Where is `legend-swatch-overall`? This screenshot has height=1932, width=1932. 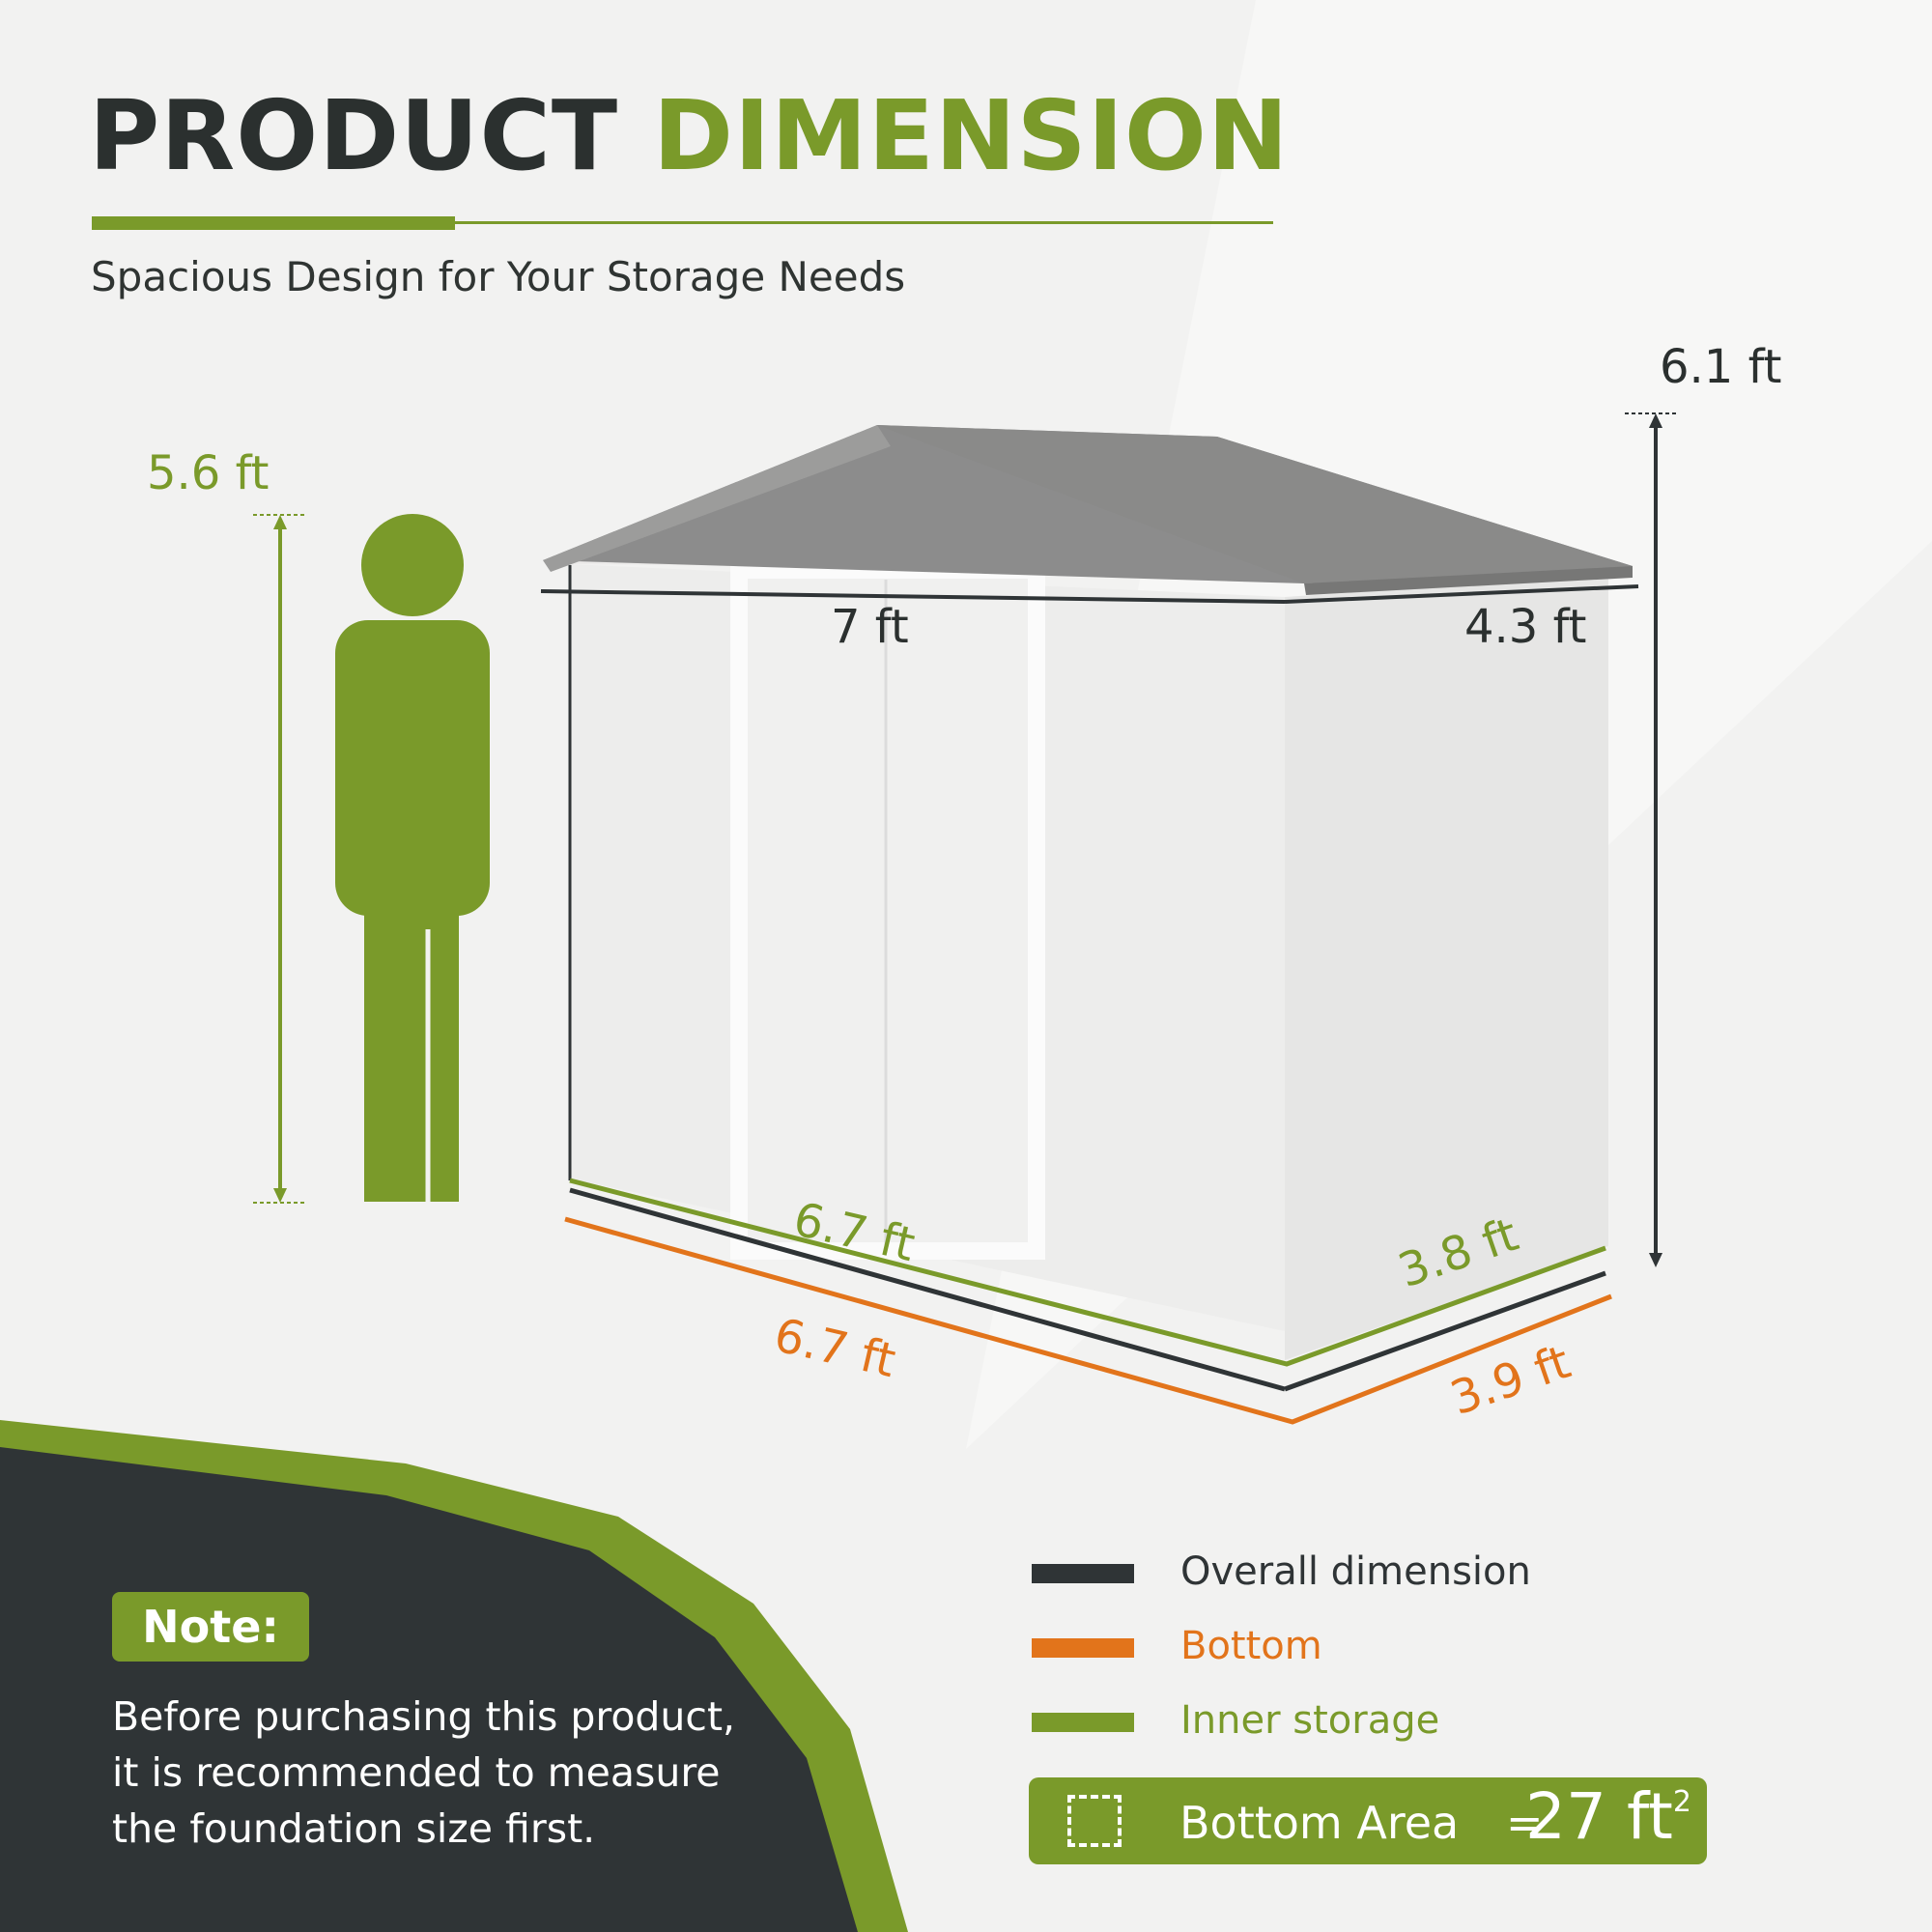 legend-swatch-overall is located at coordinates (1083, 1573).